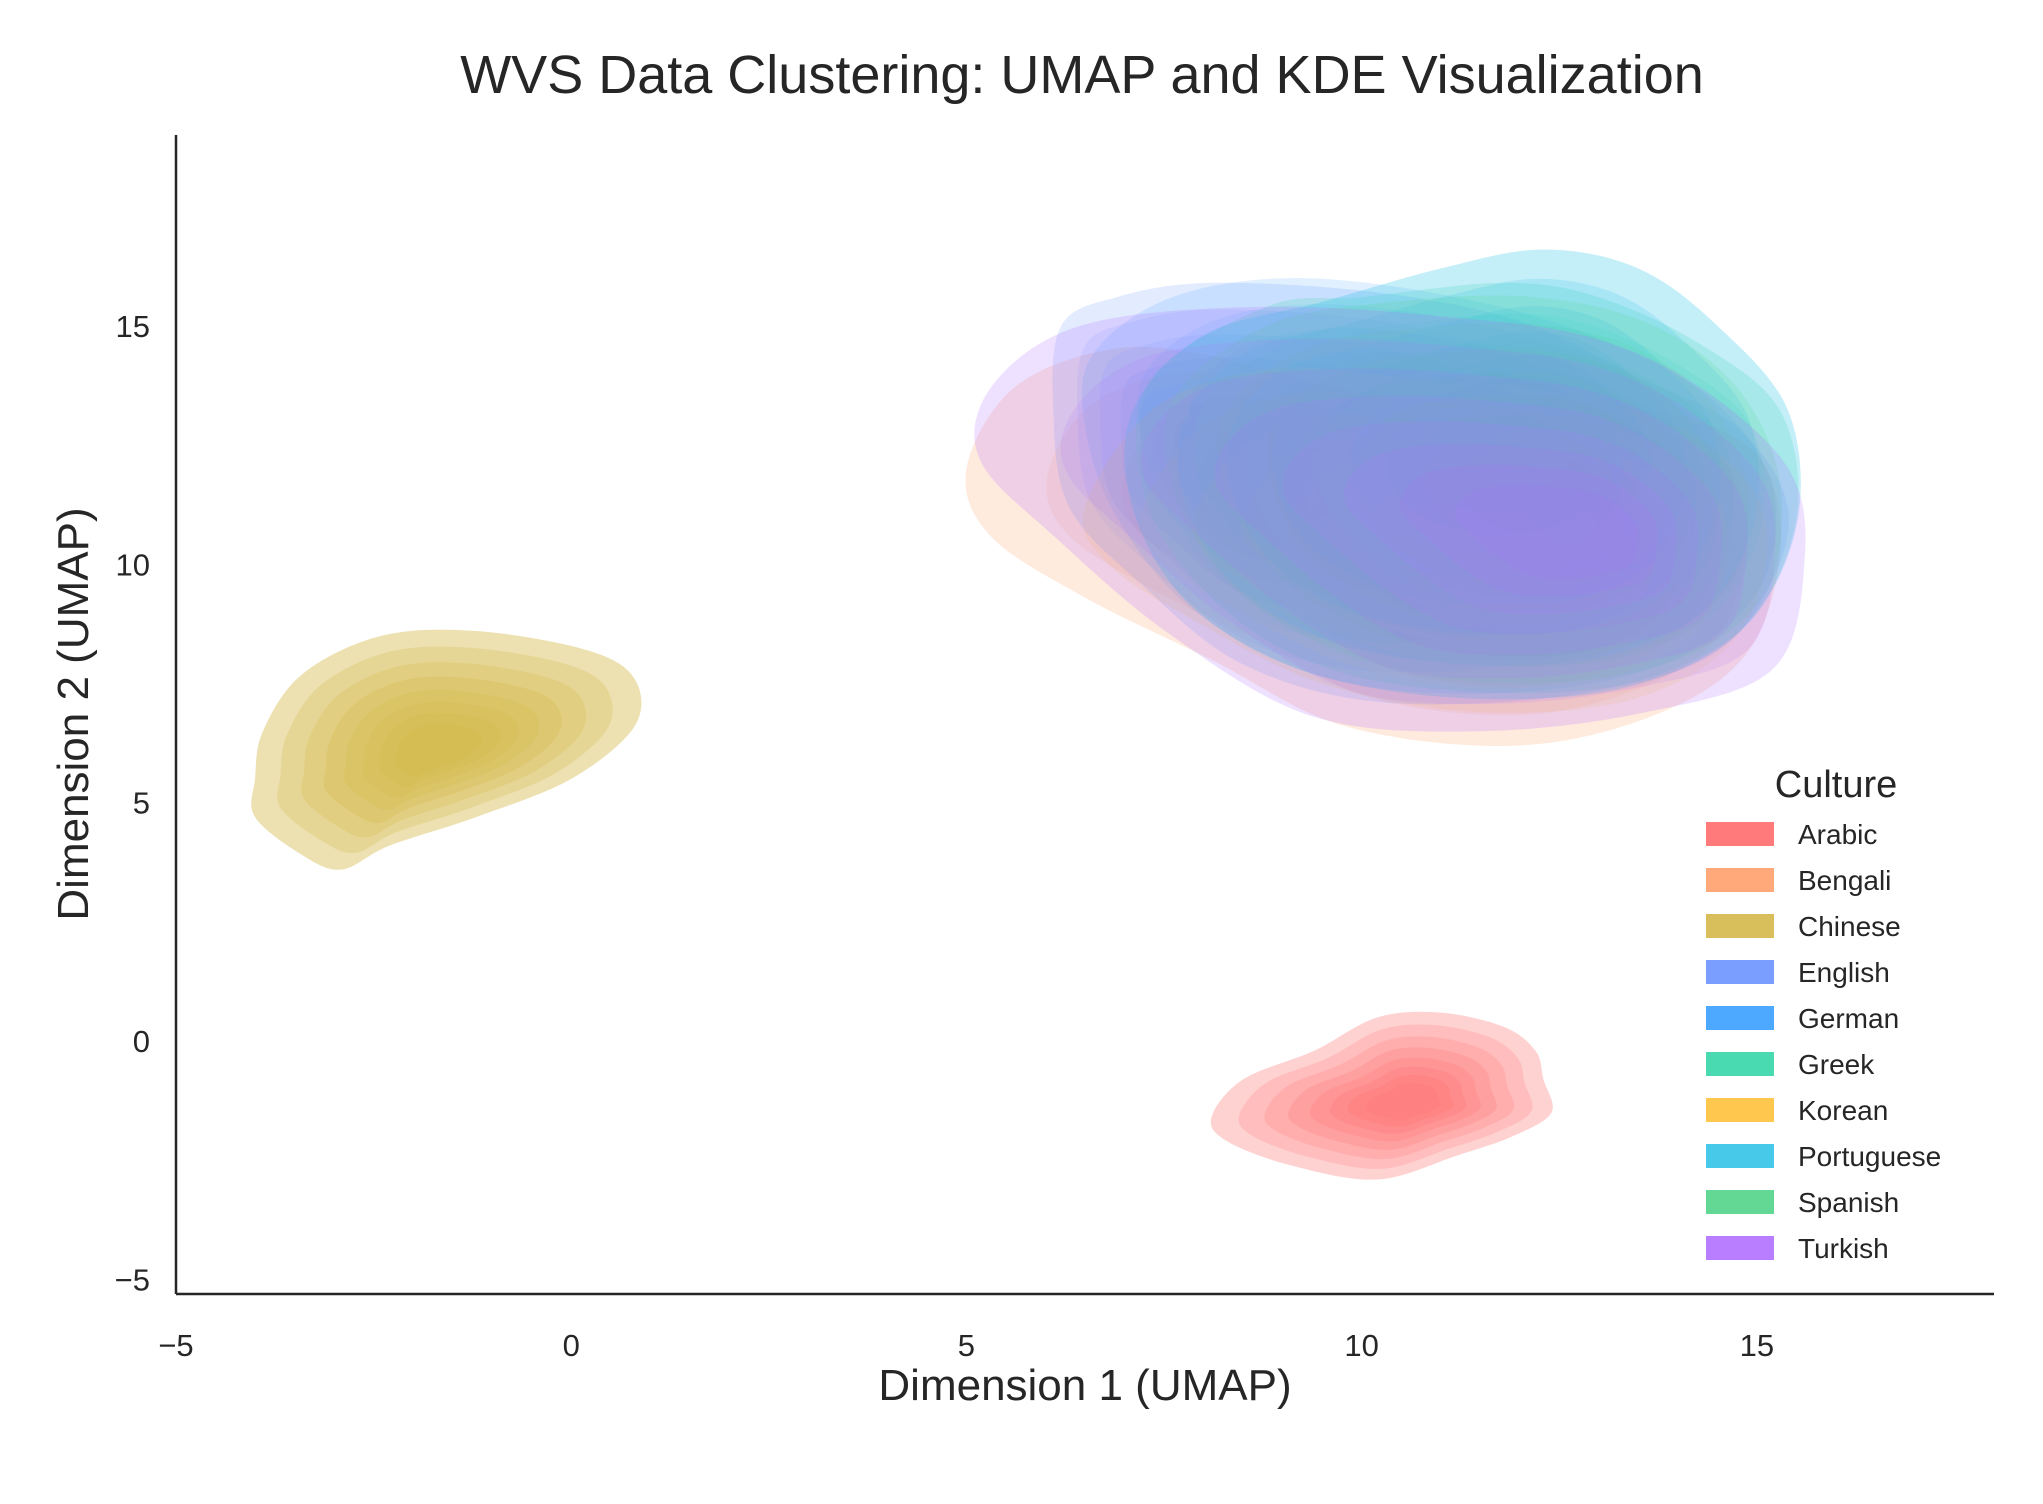  What do you see at coordinates (1869, 1156) in the screenshot?
I see `legend-label-portuguese: Portuguese` at bounding box center [1869, 1156].